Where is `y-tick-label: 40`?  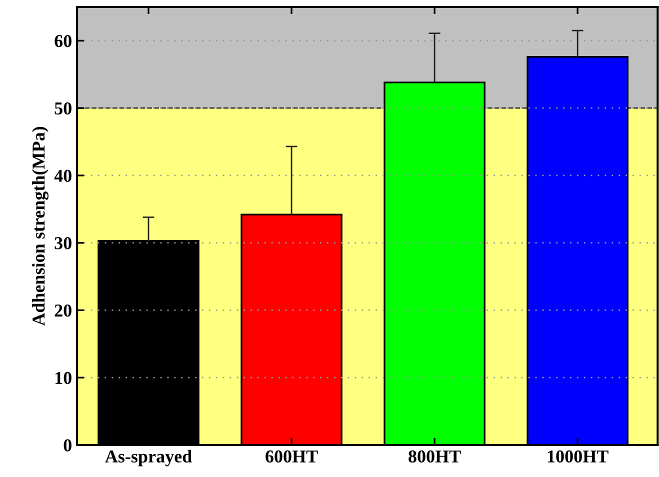 y-tick-label: 40 is located at coordinates (63, 176).